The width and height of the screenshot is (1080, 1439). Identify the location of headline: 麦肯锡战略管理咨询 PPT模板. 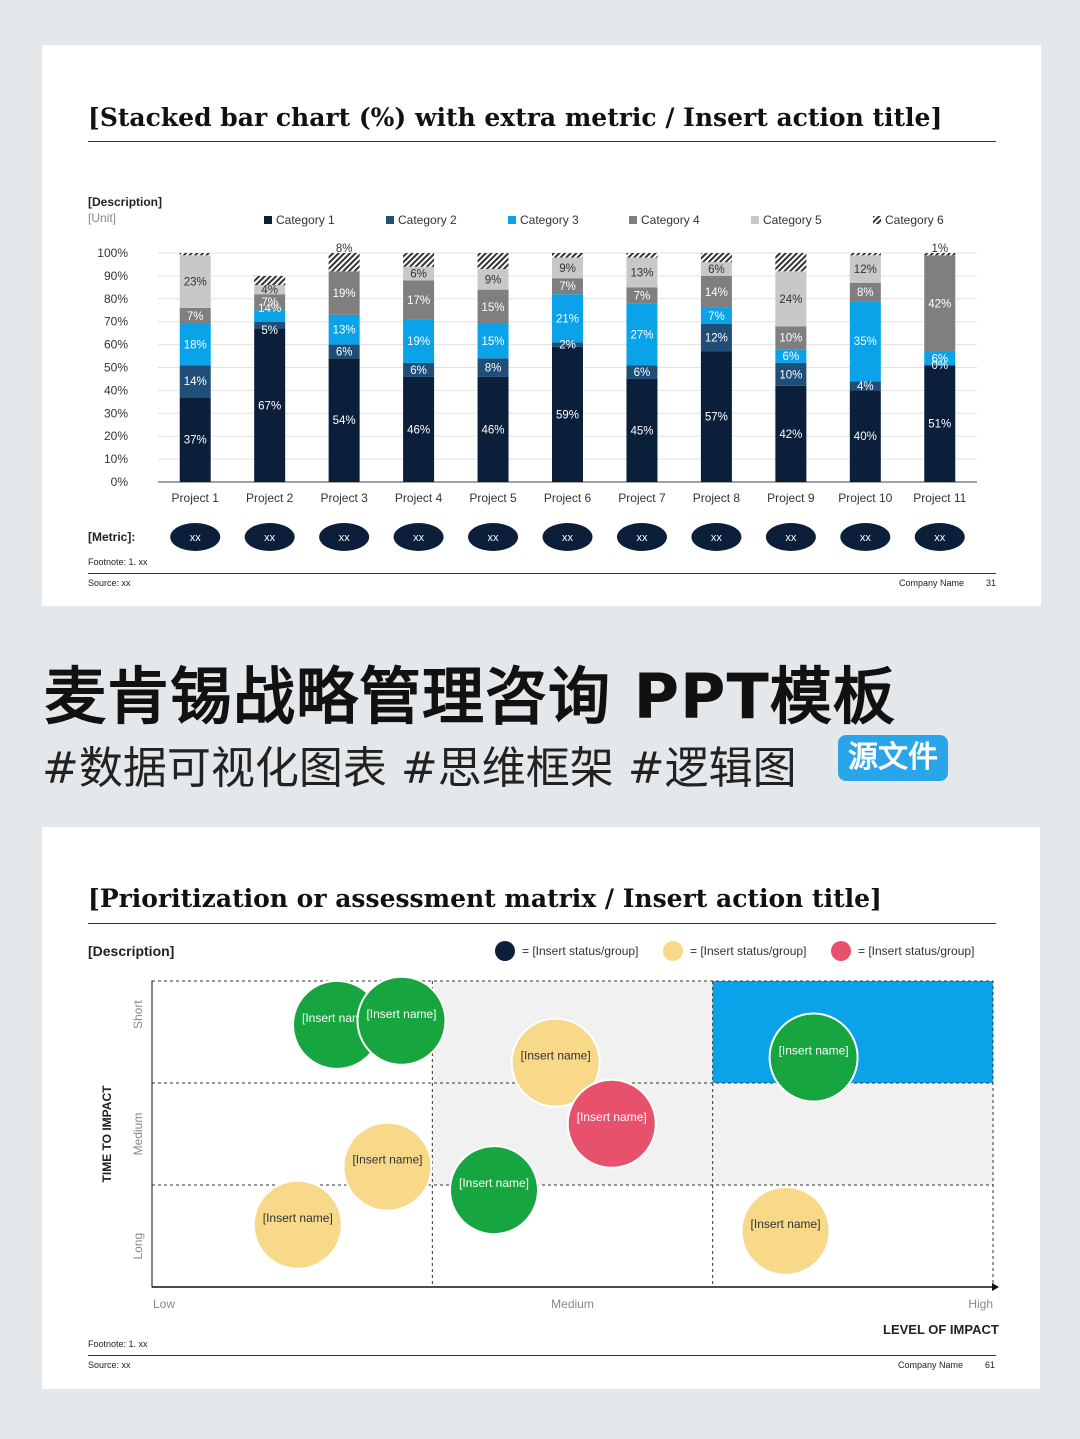
(470, 696).